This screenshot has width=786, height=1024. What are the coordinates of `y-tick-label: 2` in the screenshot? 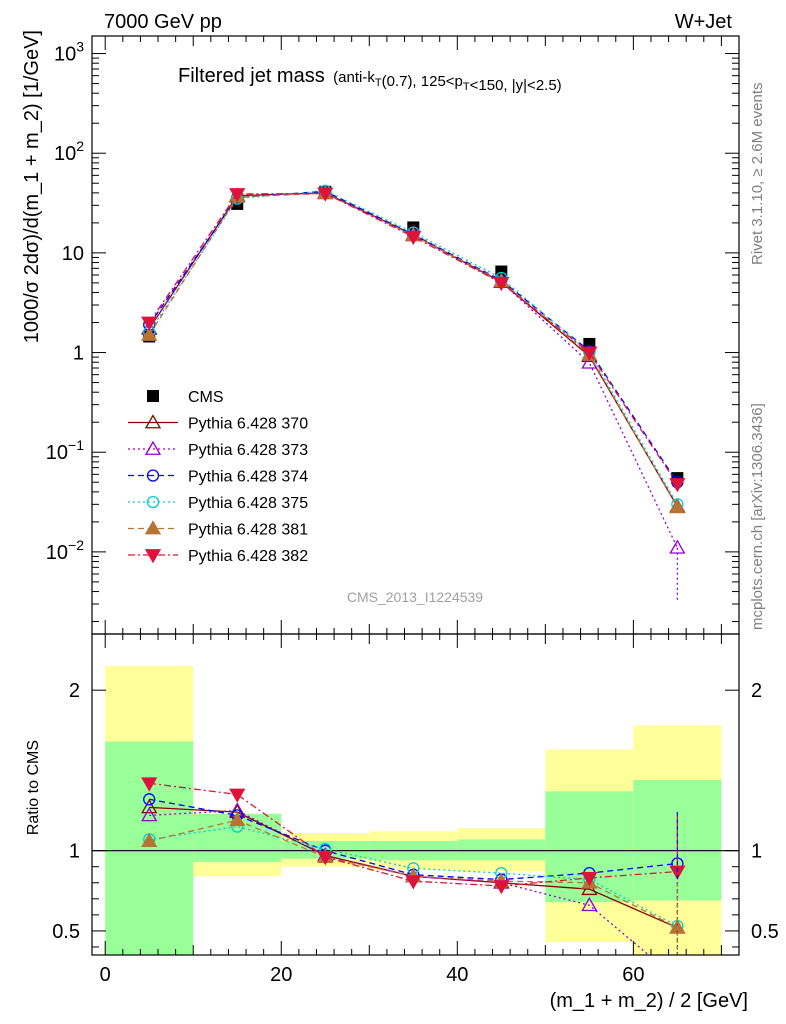 It's located at (74, 691).